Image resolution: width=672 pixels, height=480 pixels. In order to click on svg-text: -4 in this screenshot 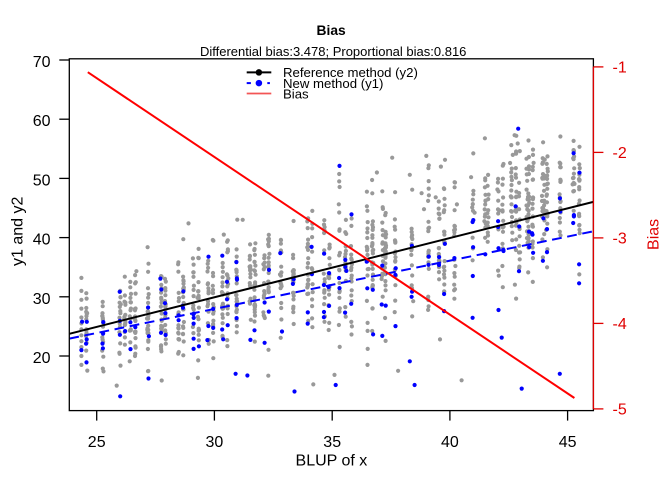, I will do `click(620, 324)`.